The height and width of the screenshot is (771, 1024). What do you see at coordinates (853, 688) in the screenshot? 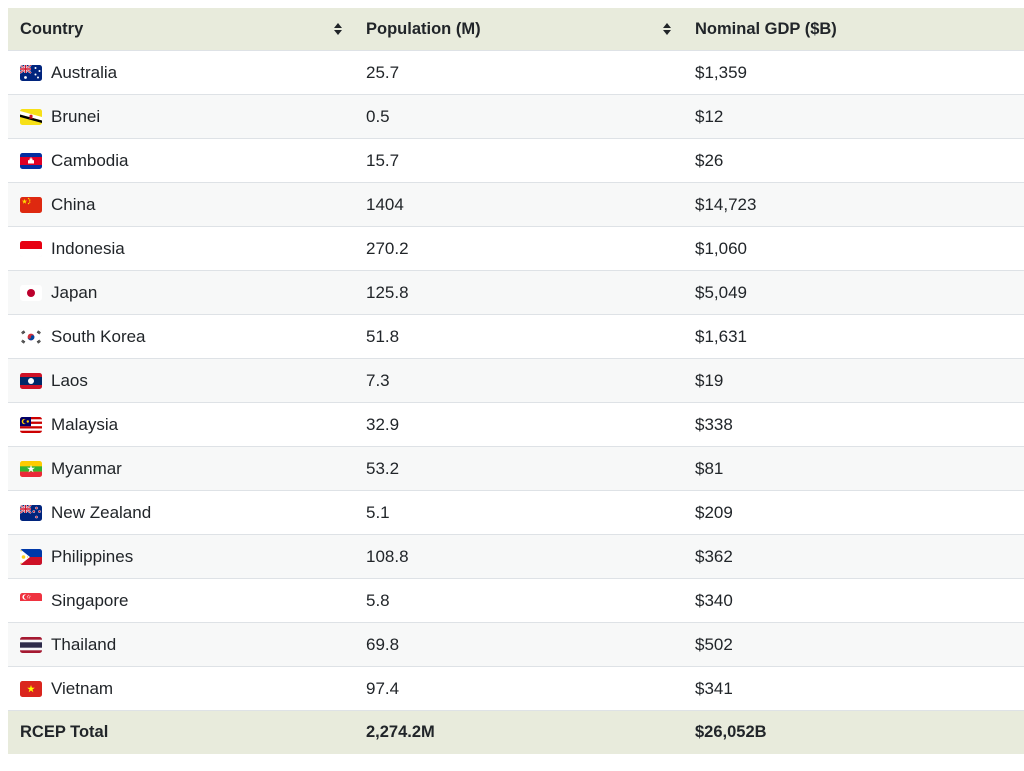
I see `gdp-value: $341` at bounding box center [853, 688].